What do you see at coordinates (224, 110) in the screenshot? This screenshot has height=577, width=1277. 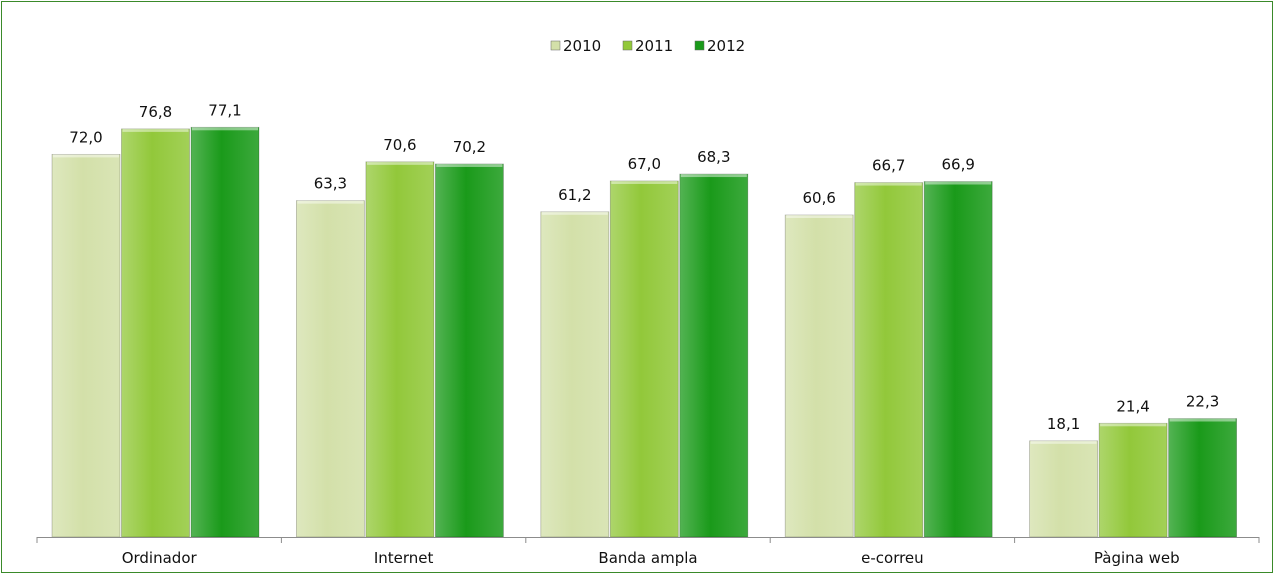 I see `data-label-ordinador-2012: 77,1` at bounding box center [224, 110].